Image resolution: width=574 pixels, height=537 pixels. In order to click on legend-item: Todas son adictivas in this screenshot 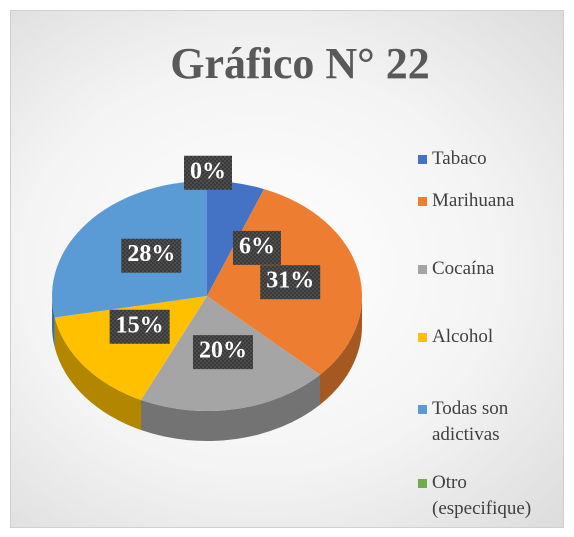, I will do `click(483, 422)`.